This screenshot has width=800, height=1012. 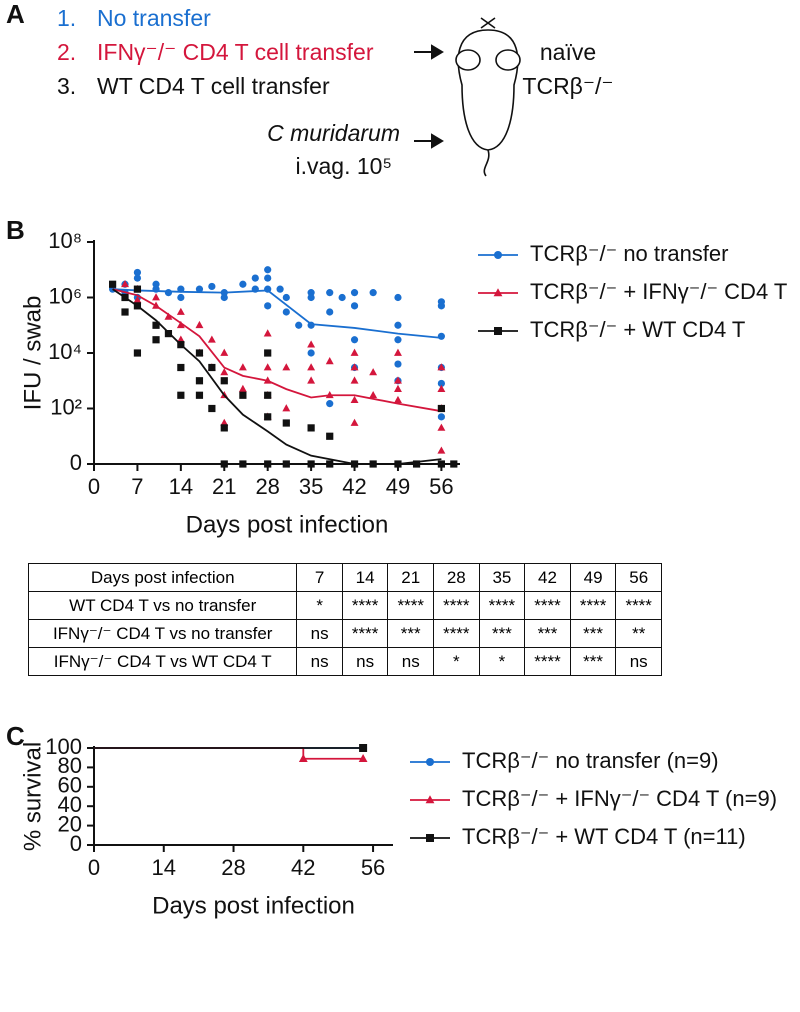 What do you see at coordinates (593, 577) in the screenshot?
I see `table-cell: 49` at bounding box center [593, 577].